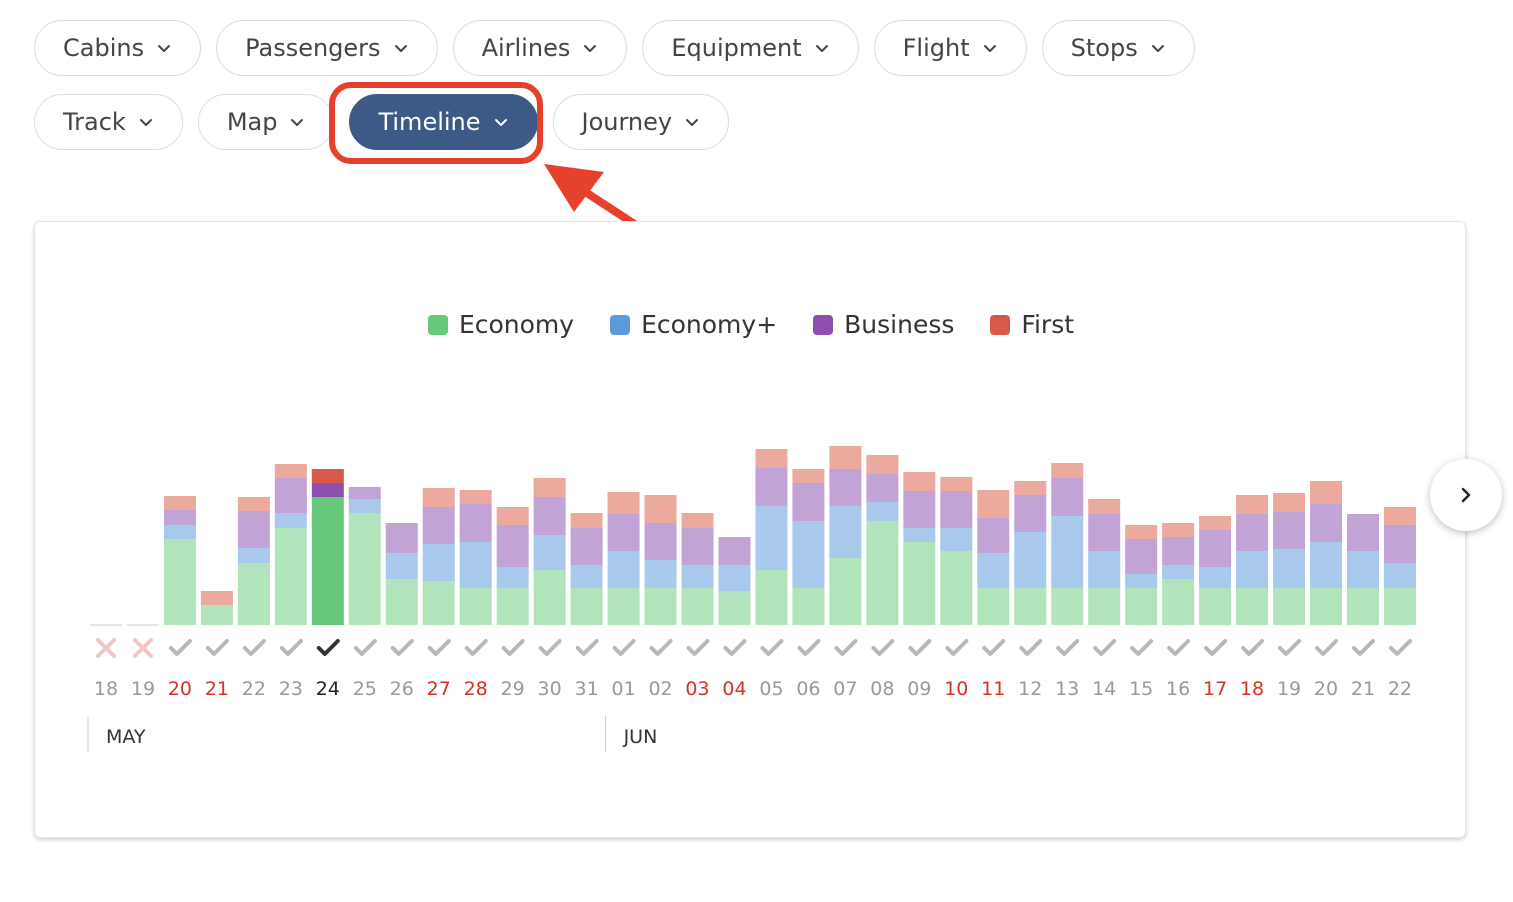  I want to click on legend-item-economy: Economy, so click(500, 324).